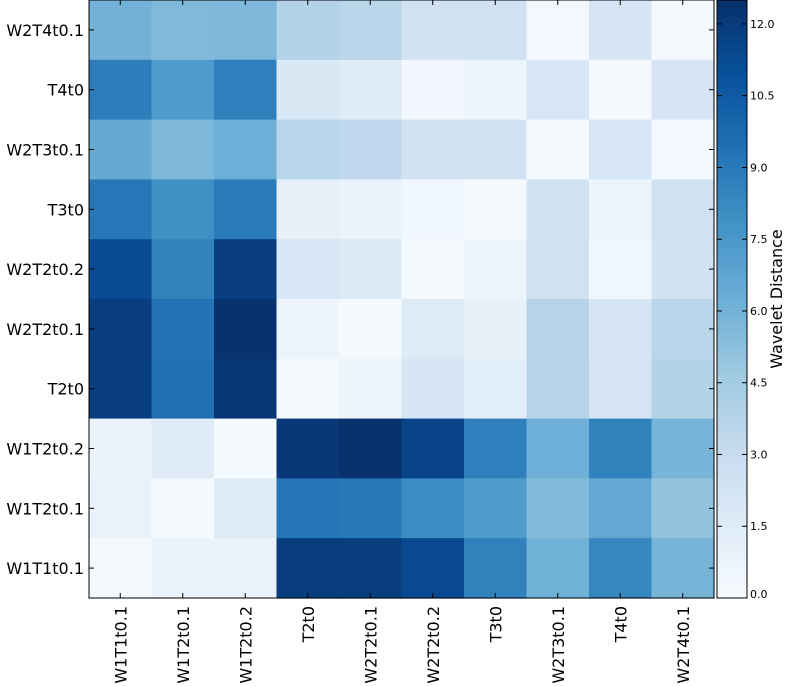  What do you see at coordinates (759, 167) in the screenshot?
I see `colorbar-tick-label: 9.0` at bounding box center [759, 167].